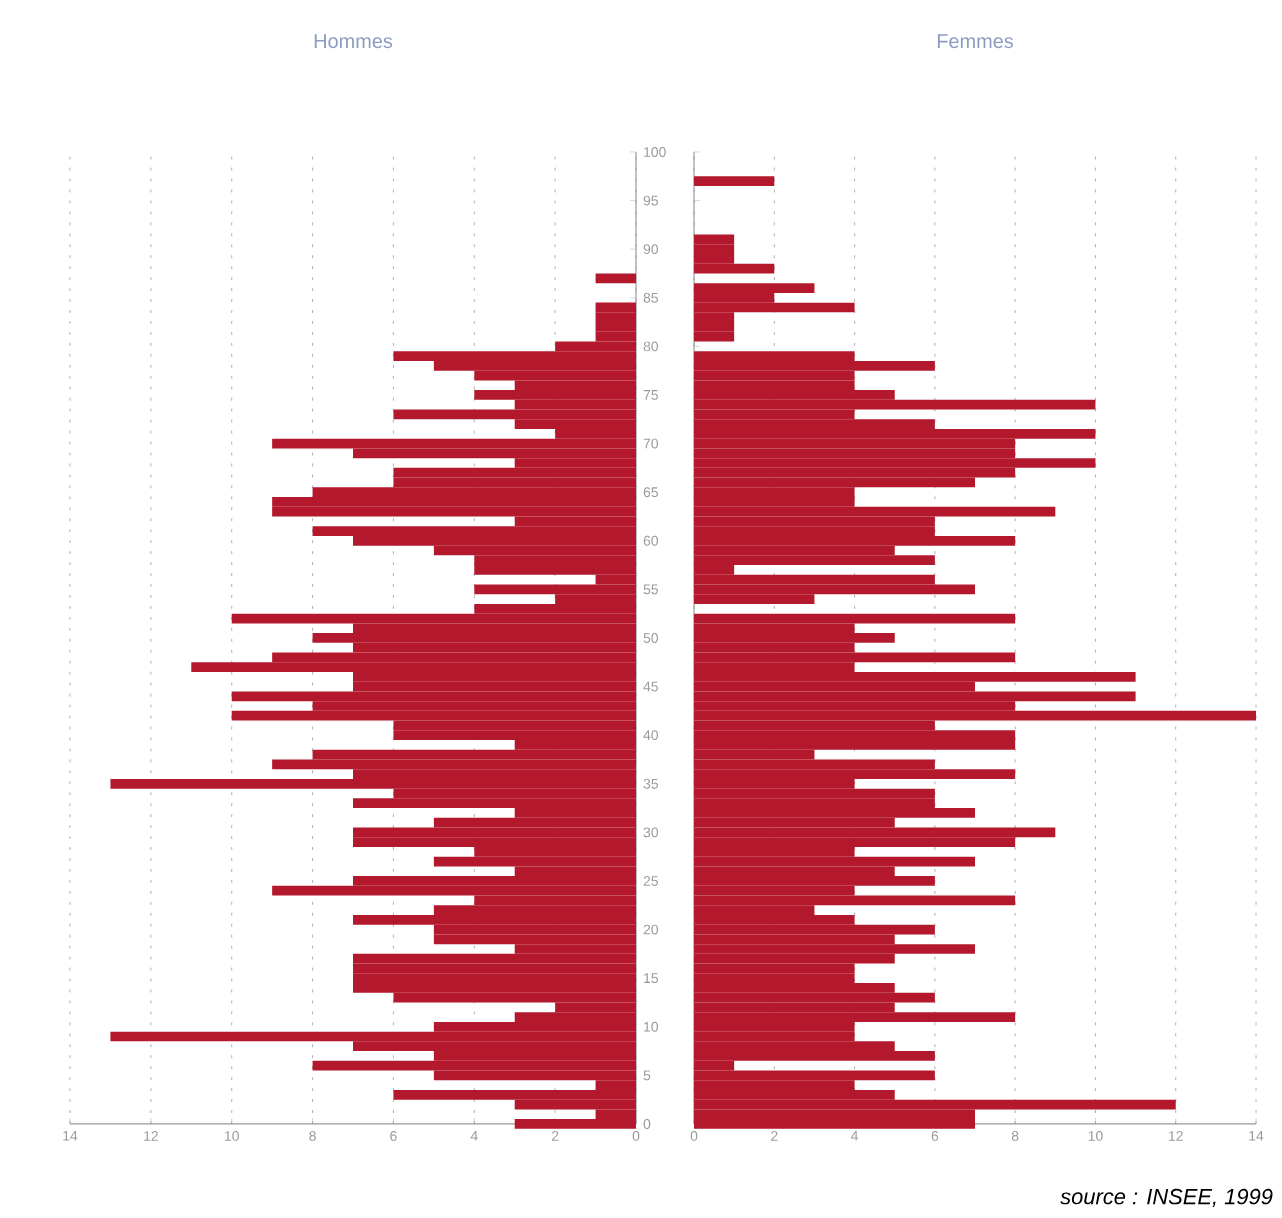 Image resolution: width=1282 pixels, height=1218 pixels. I want to click on source-note: source : INSEE, 1999, so click(1166, 1197).